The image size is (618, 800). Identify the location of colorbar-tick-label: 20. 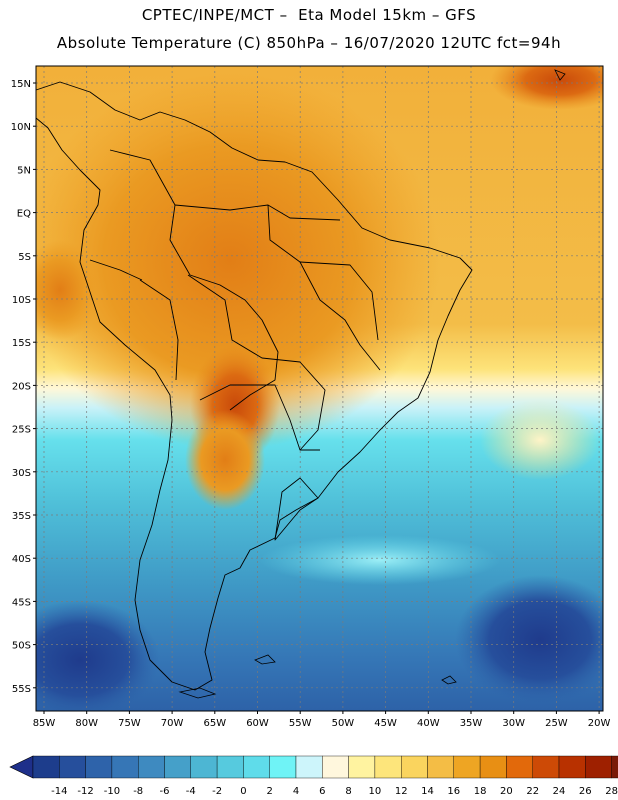
(506, 791).